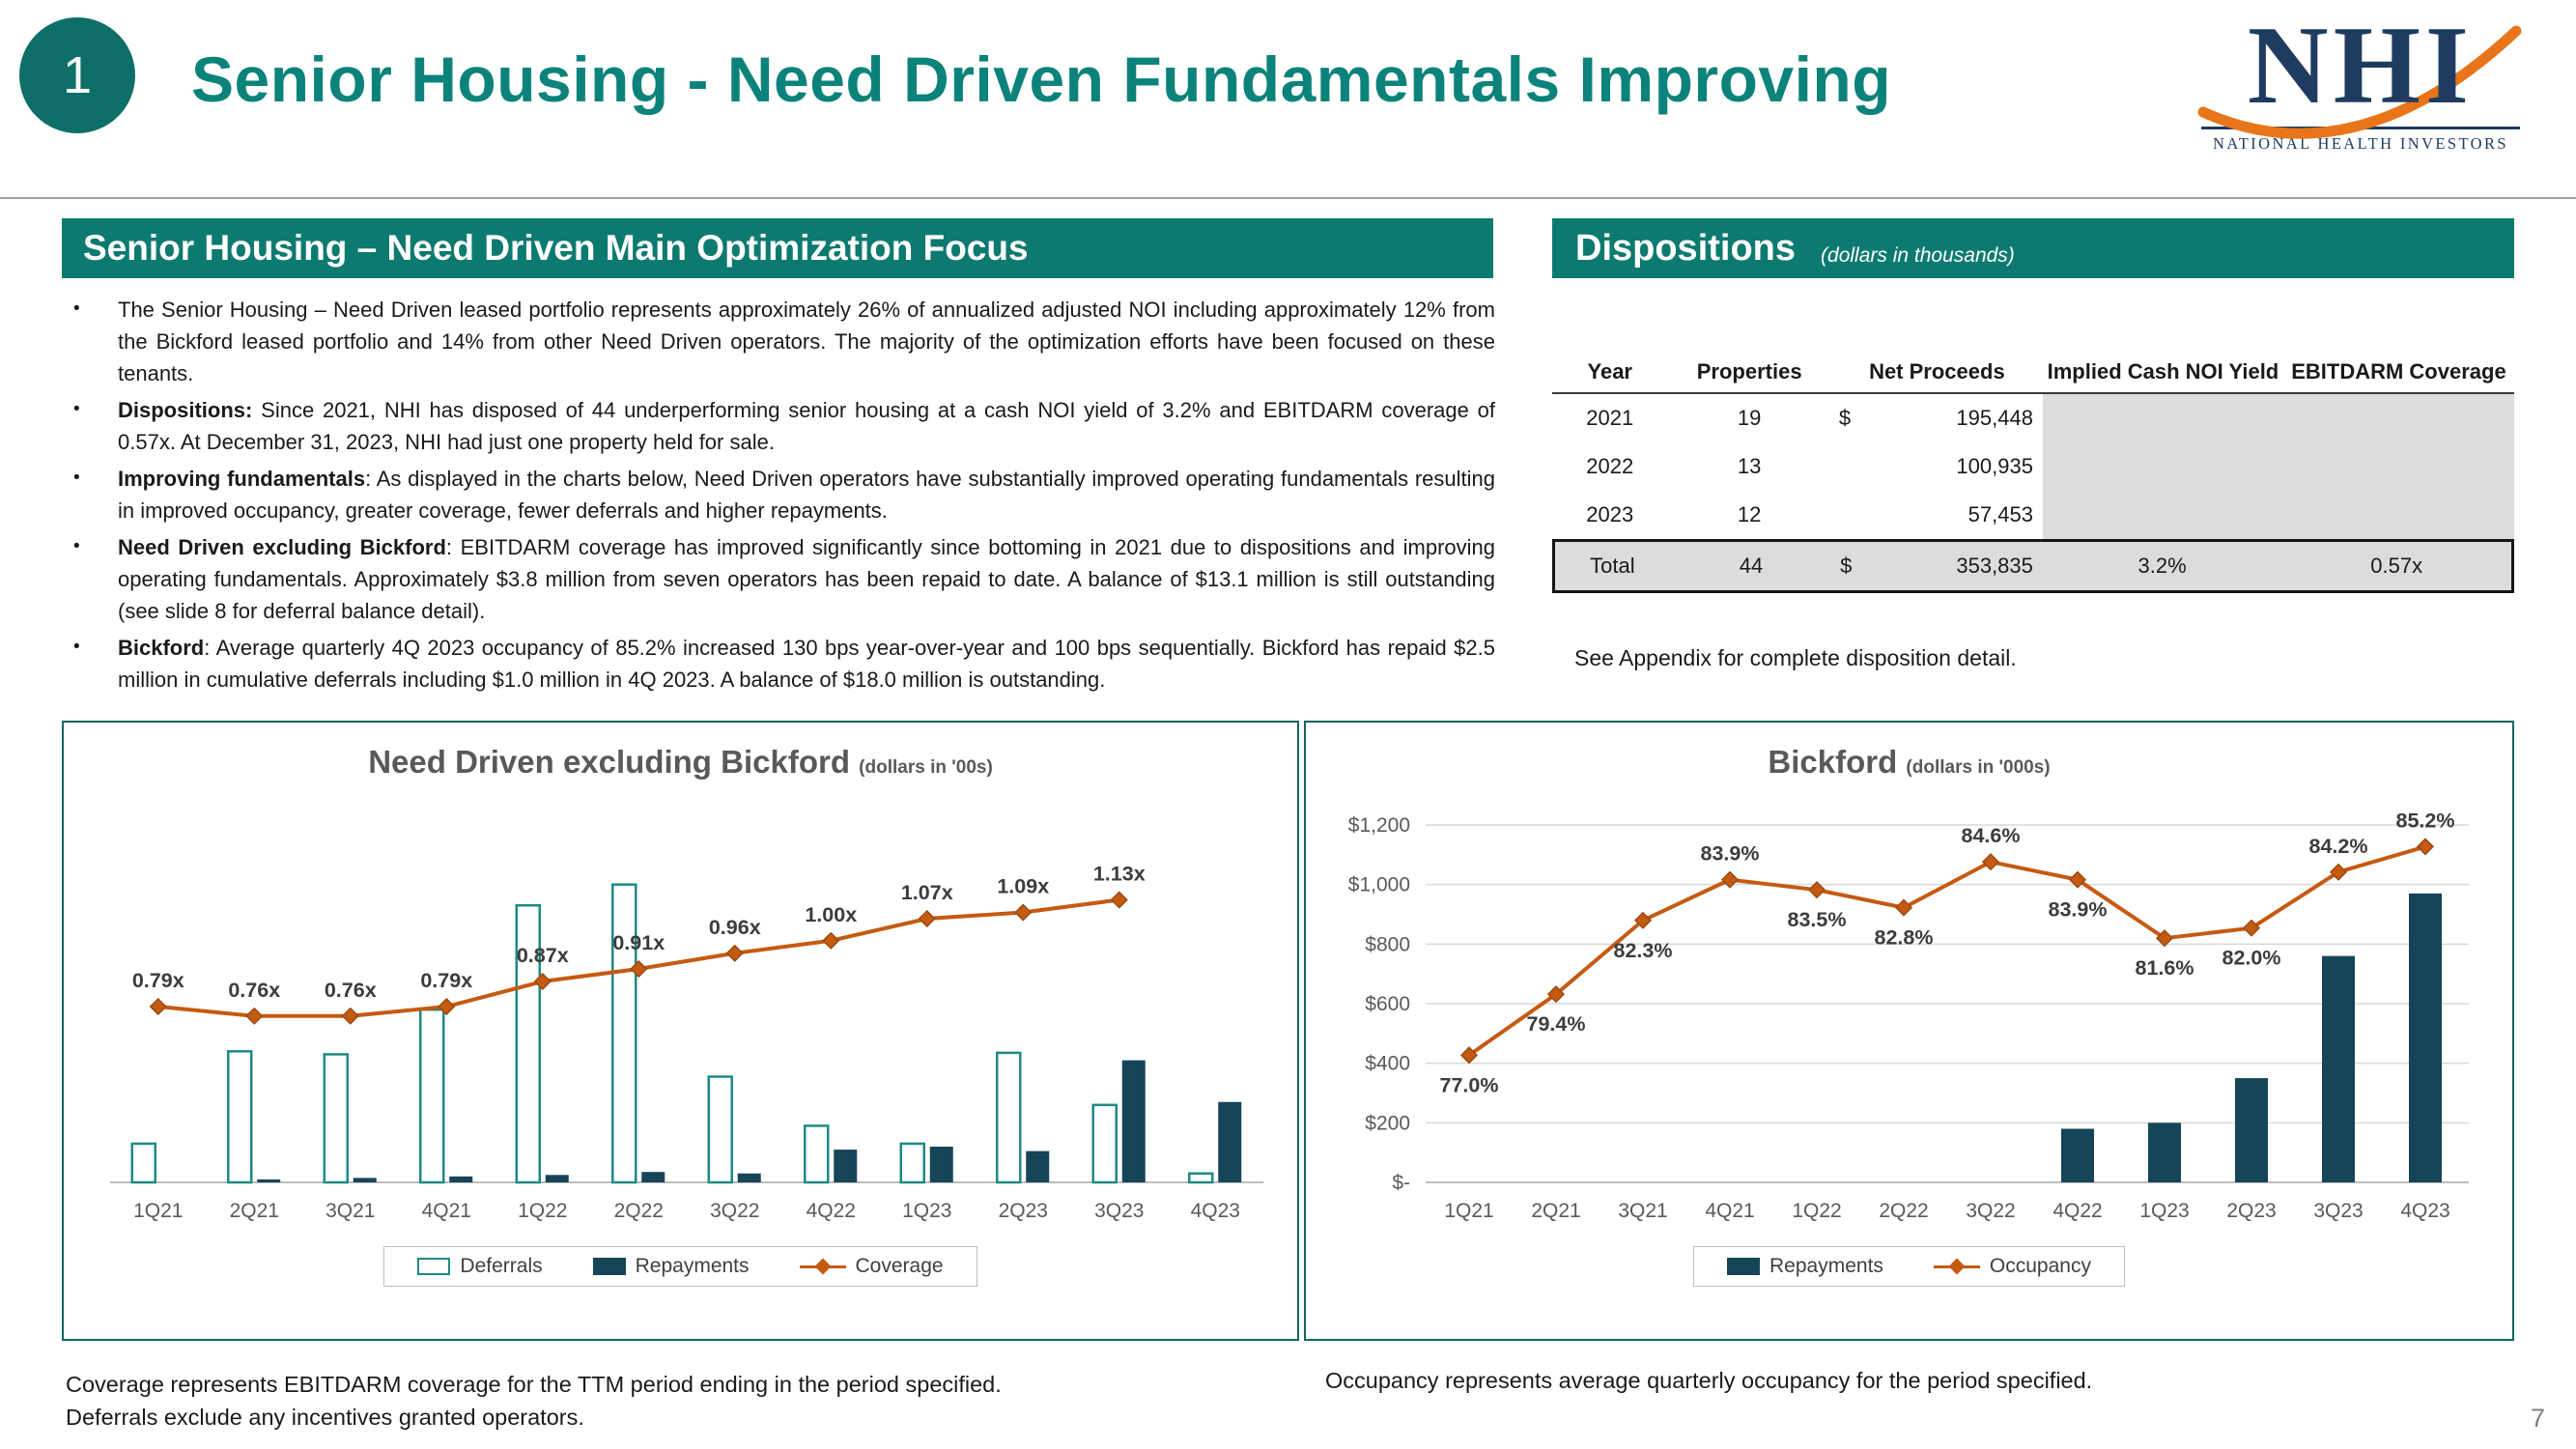 The height and width of the screenshot is (1449, 2576). Describe the element at coordinates (1978, 767) in the screenshot. I see `chart-units-label: (dollars in '000s)` at that location.